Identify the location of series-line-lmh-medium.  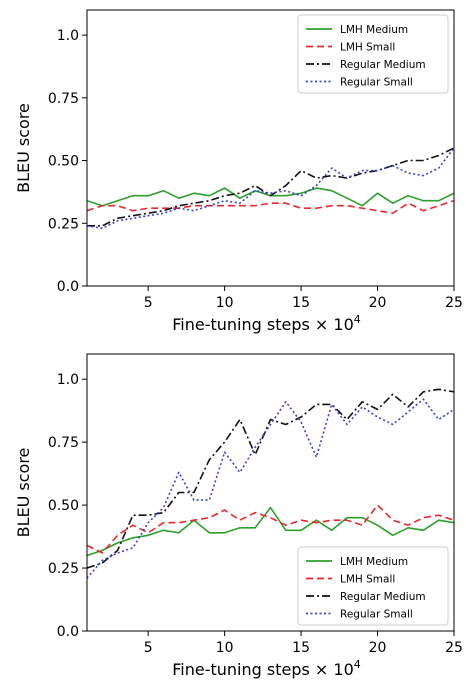
(270, 531).